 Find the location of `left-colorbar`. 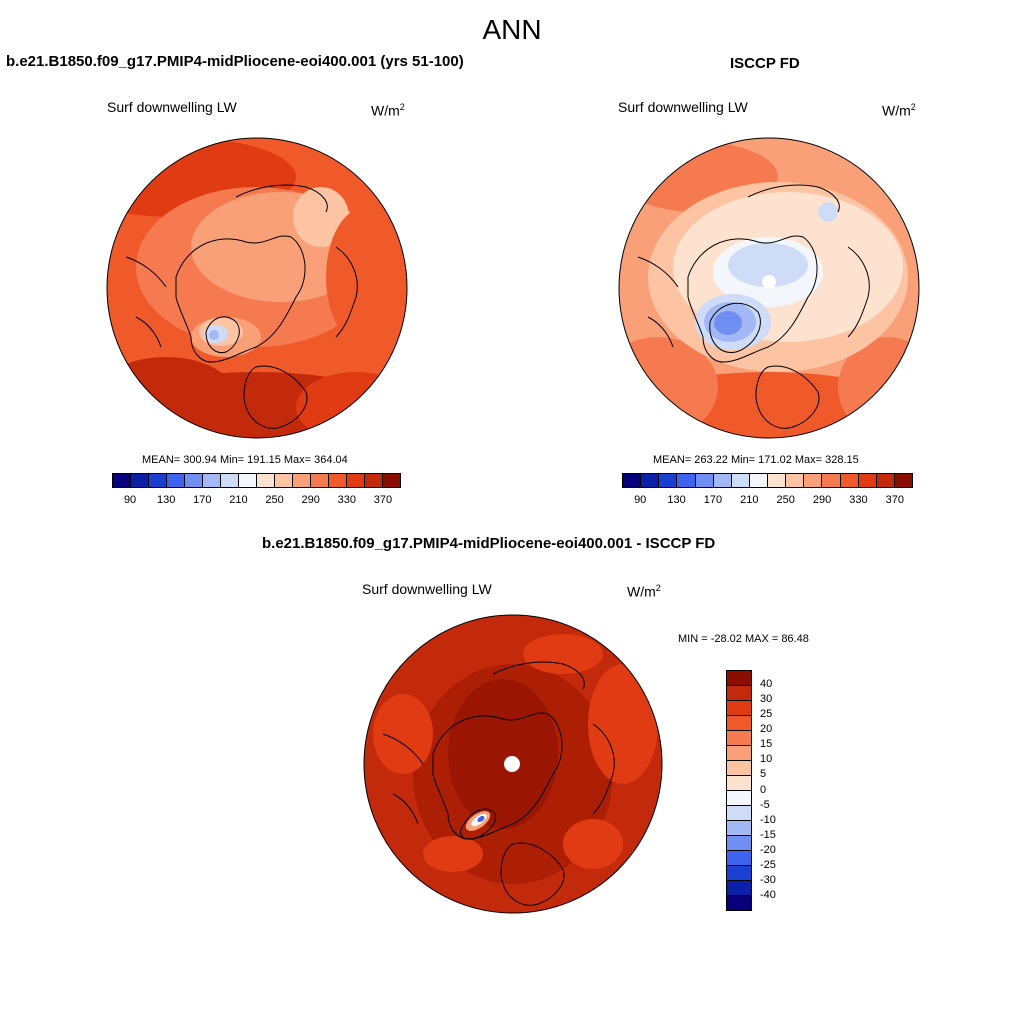

left-colorbar is located at coordinates (256, 480).